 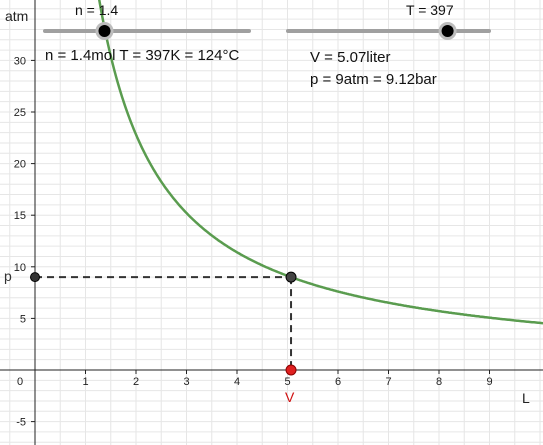 I want to click on x-tick-label: 4, so click(x=237, y=382).